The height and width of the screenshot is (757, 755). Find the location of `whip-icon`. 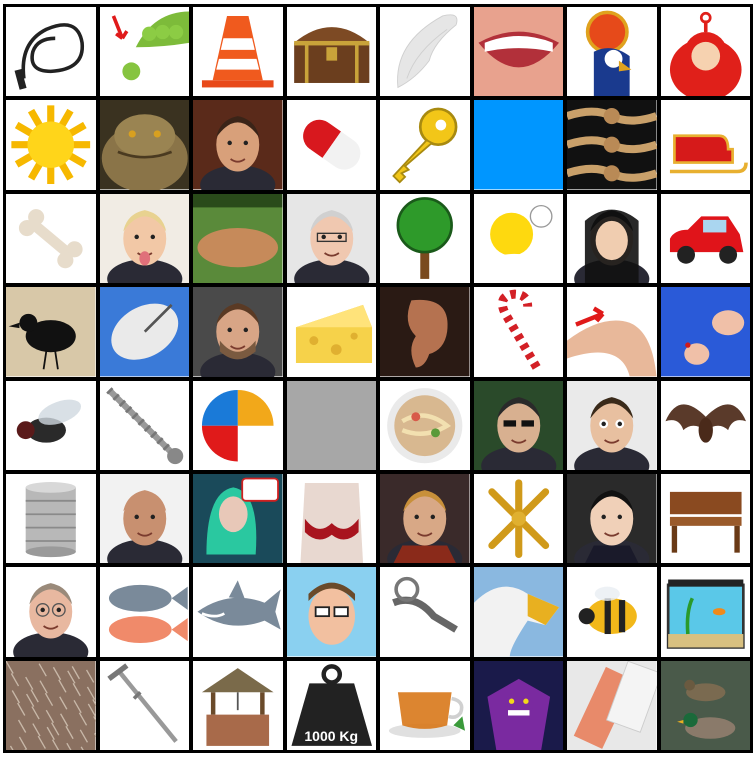

whip-icon is located at coordinates (51, 51).